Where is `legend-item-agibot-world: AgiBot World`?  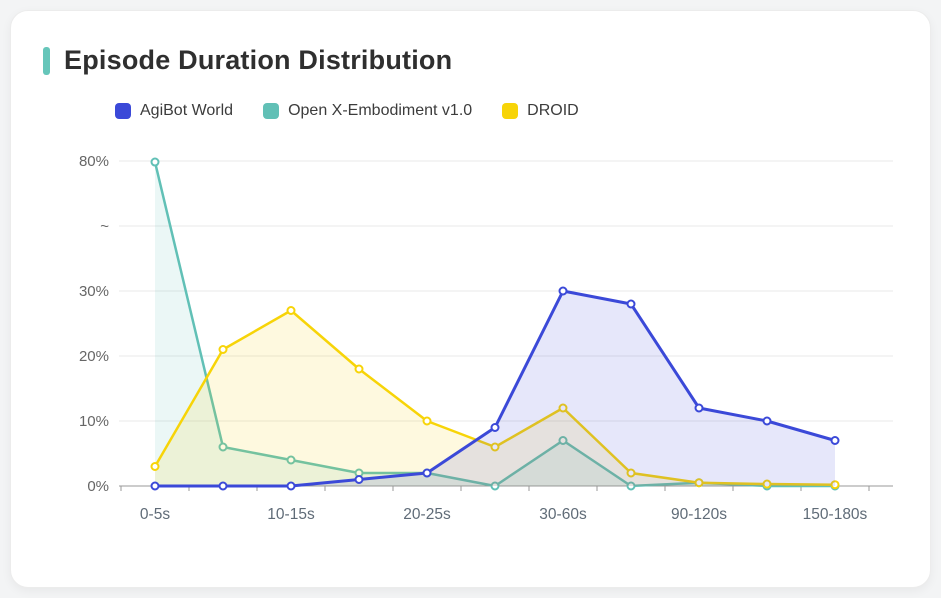 legend-item-agibot-world: AgiBot World is located at coordinates (174, 111).